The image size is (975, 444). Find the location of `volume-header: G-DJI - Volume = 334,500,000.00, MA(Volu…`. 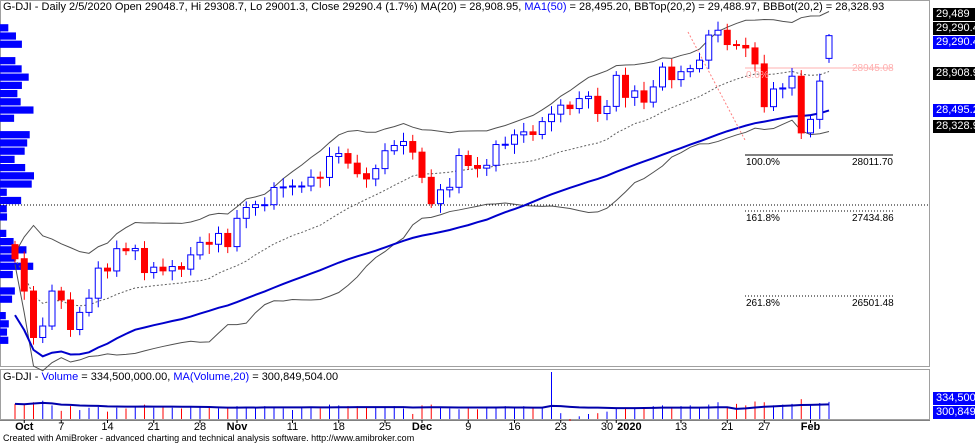

volume-header: G-DJI - Volume = 334,500,000.00, MA(Volu… is located at coordinates (171, 377).